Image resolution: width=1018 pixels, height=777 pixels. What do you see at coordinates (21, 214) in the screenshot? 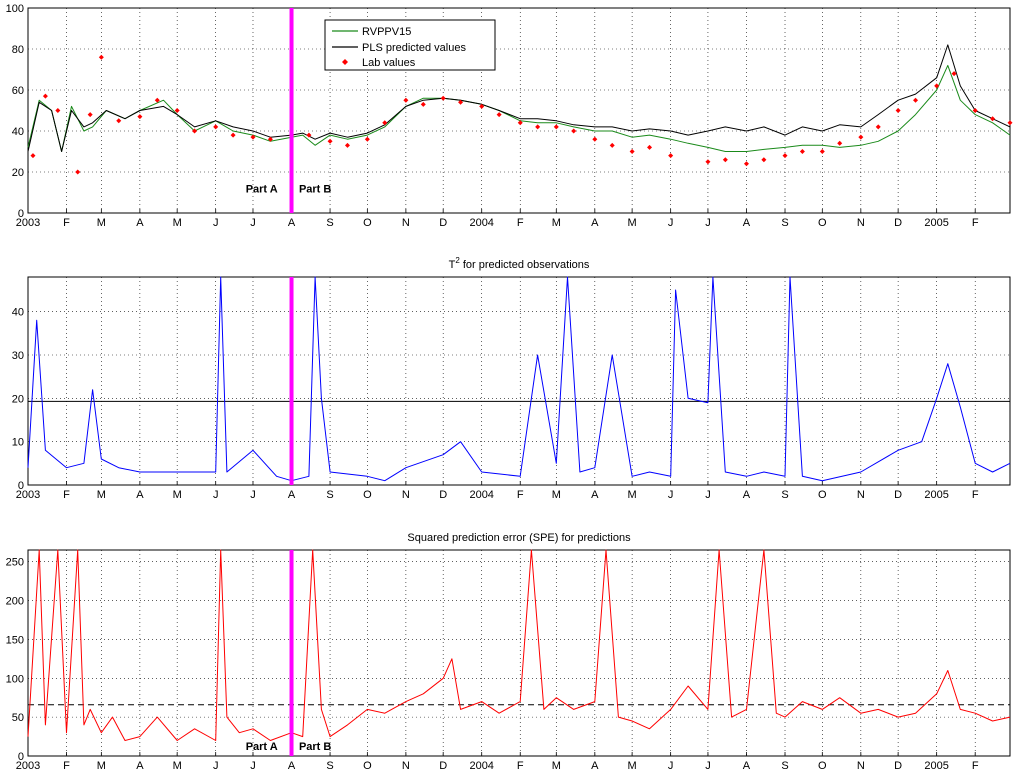
I see `y-tick-label-0: 0` at bounding box center [21, 214].